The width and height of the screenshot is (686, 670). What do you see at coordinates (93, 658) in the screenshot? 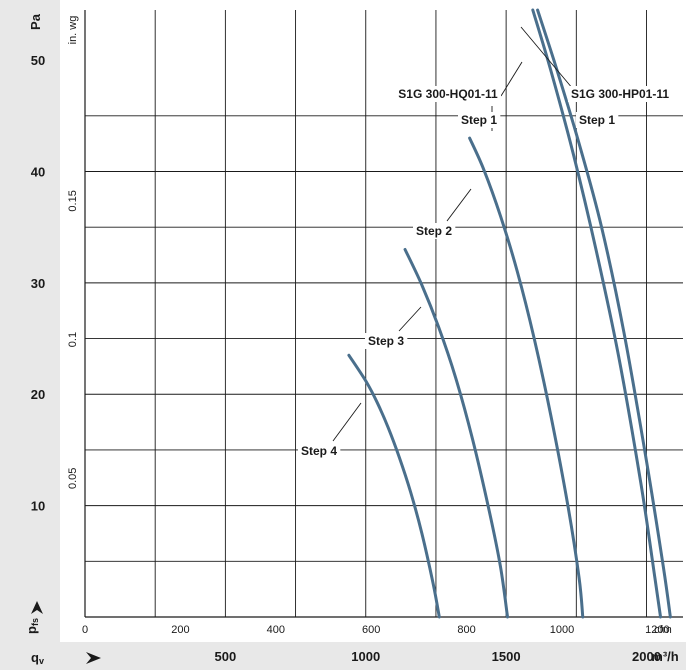
I see `x-axis-arrow` at bounding box center [93, 658].